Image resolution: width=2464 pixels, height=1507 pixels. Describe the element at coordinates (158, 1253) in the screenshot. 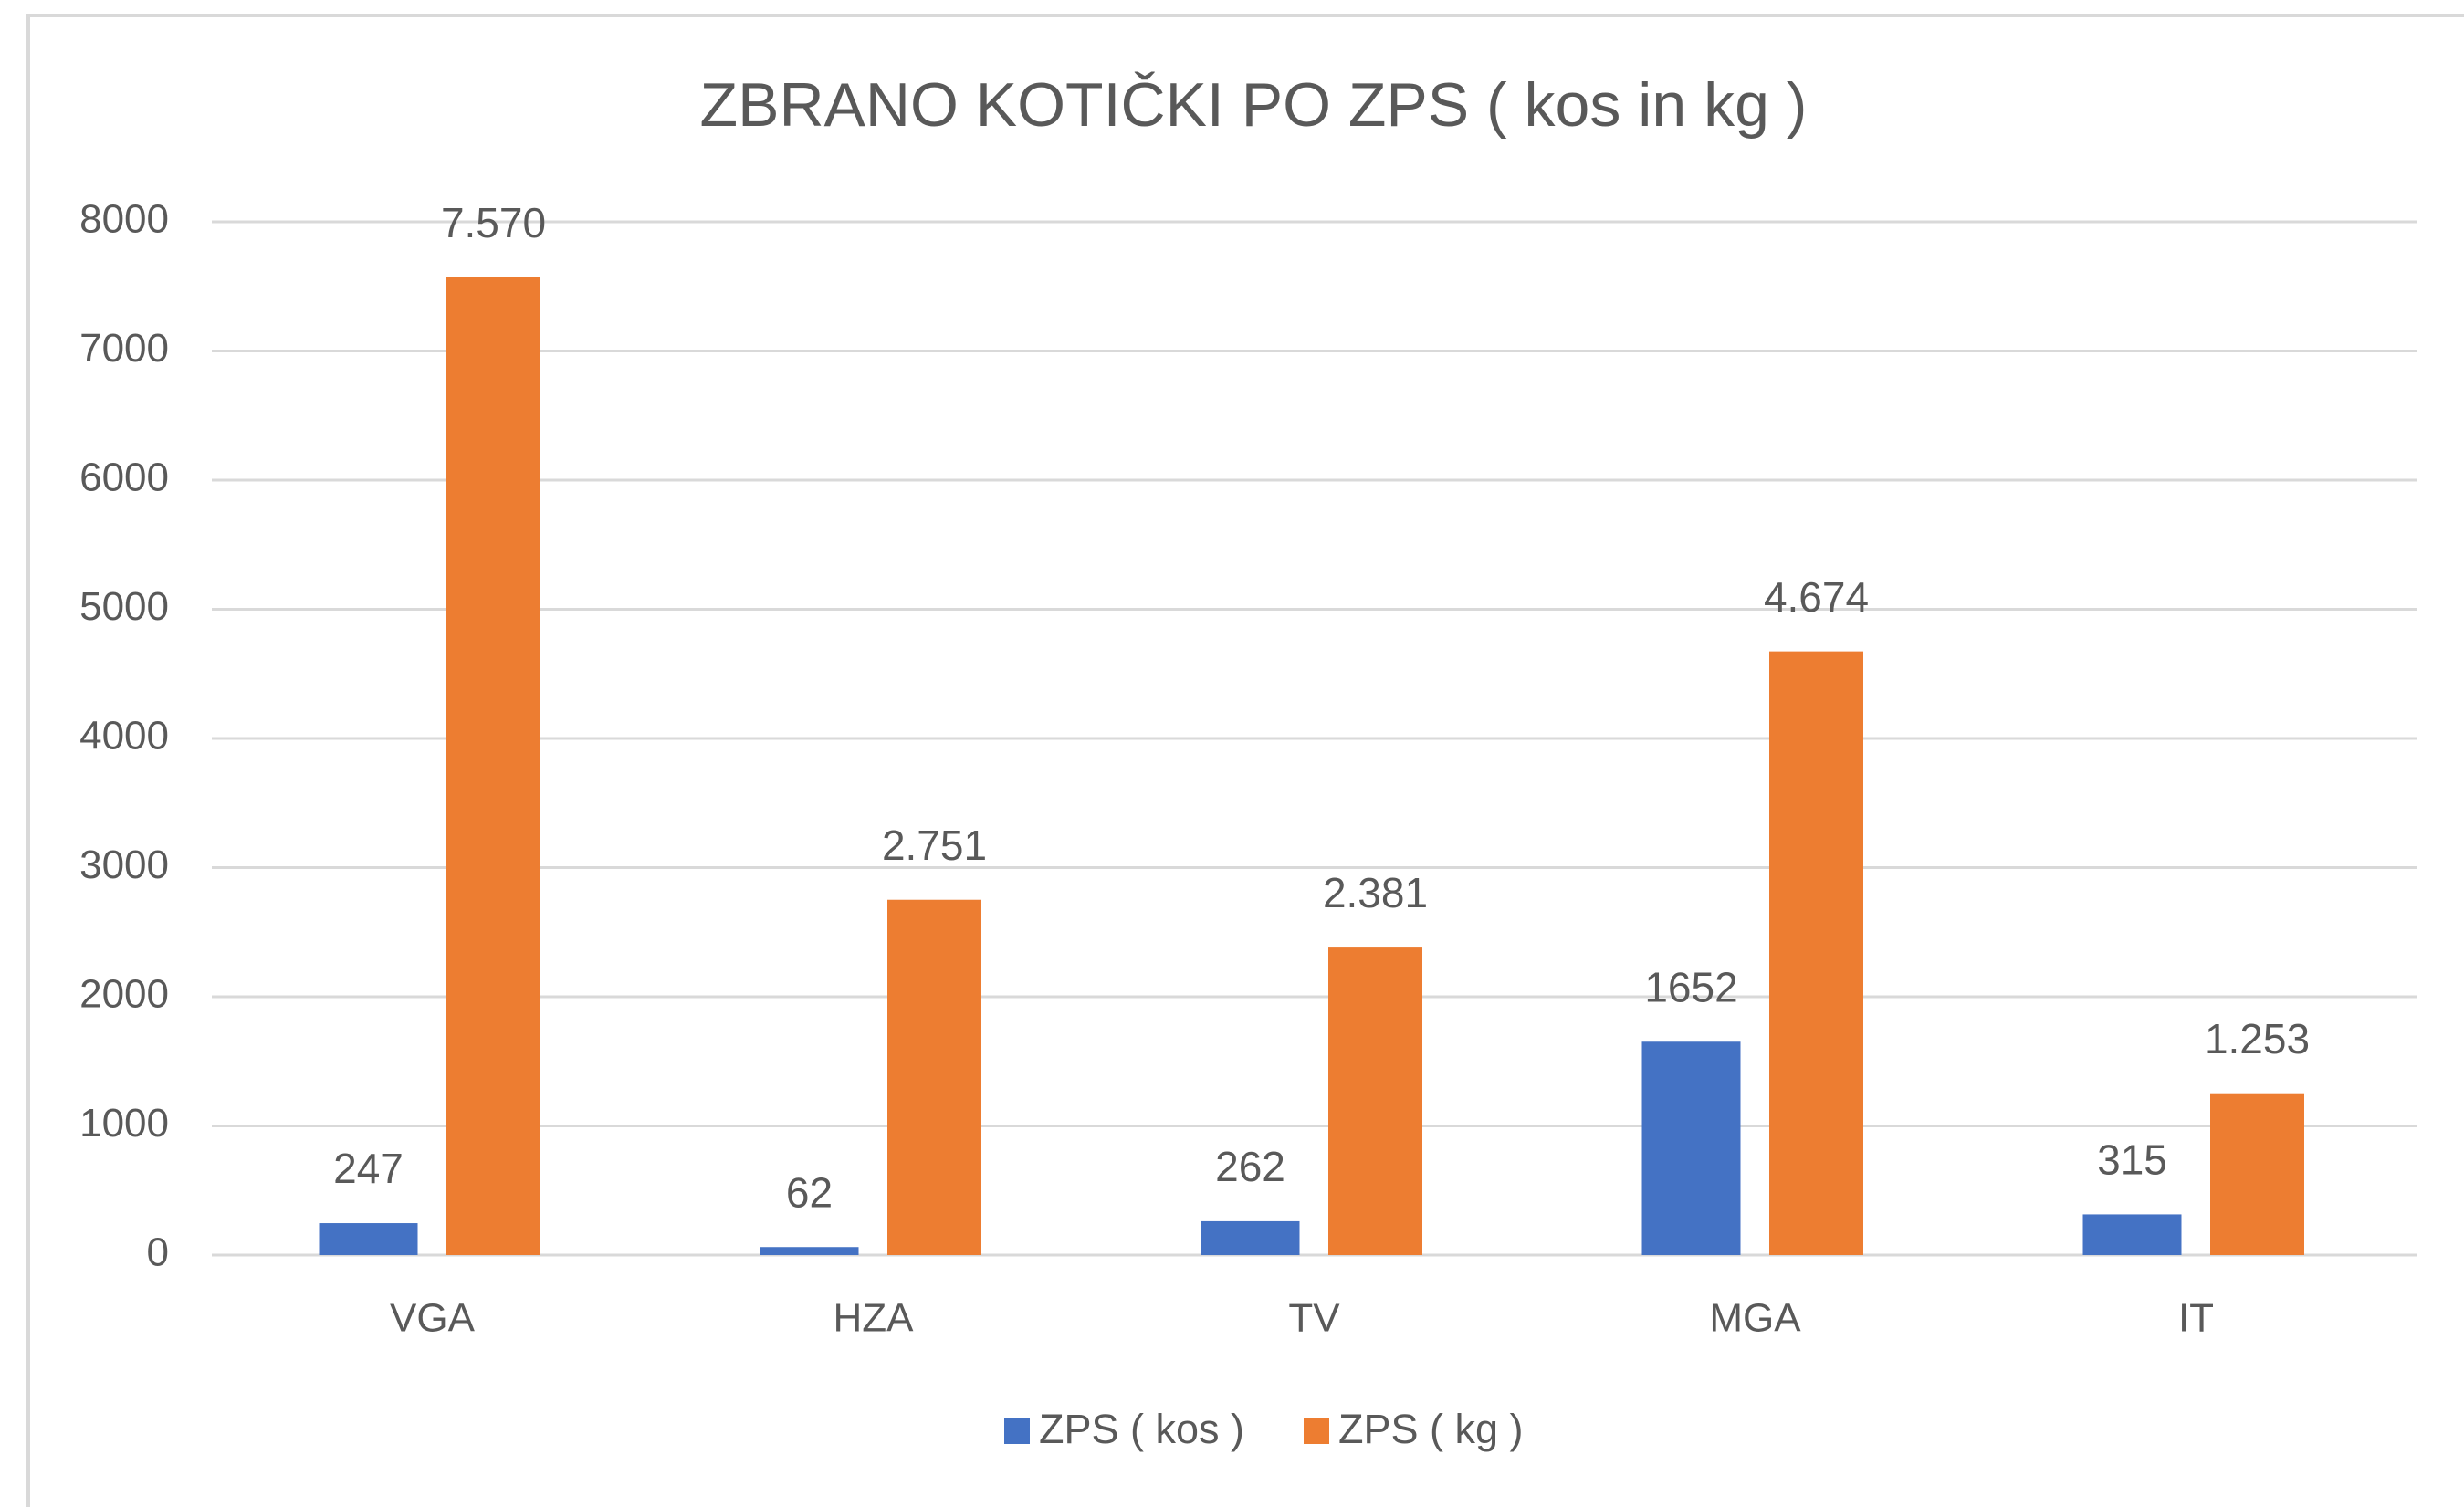

I see `y-tick-label: 0` at that location.